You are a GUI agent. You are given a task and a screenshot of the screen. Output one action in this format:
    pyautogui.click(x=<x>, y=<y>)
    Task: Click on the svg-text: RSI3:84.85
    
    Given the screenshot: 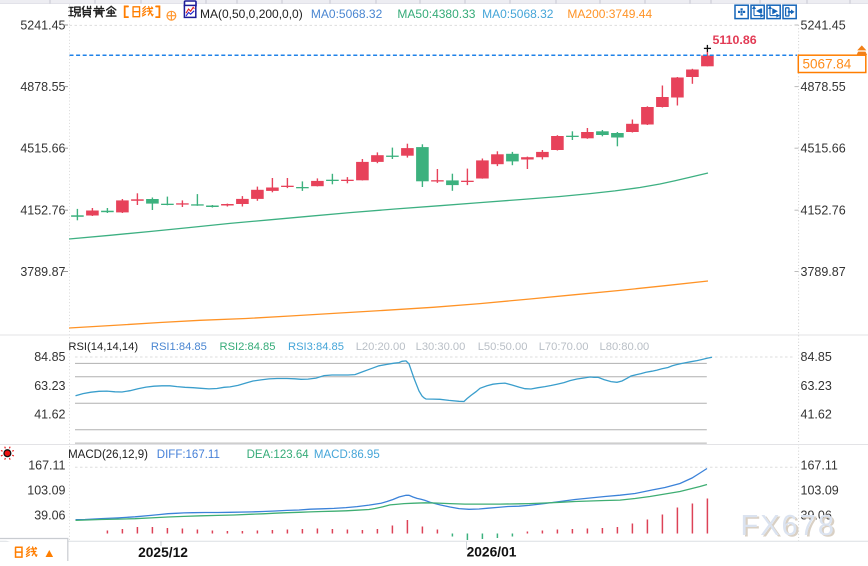 What is the action you would take?
    pyautogui.click(x=316, y=347)
    